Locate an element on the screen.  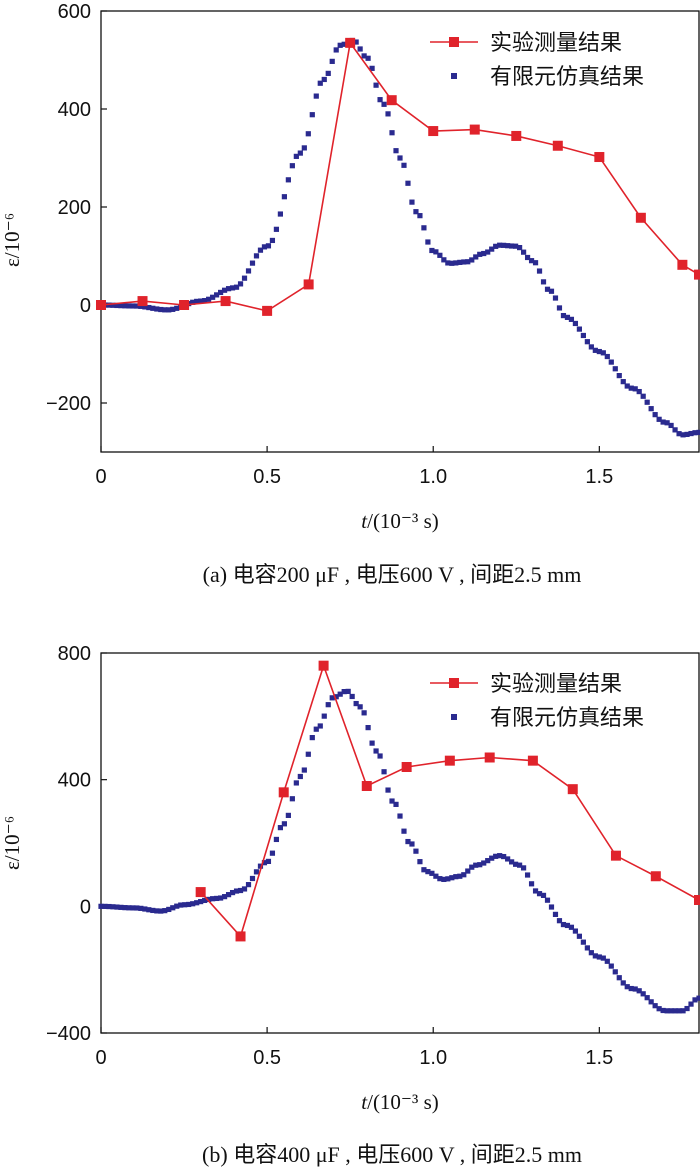
legend-label-simulation-b: 有限元仿真结果 is located at coordinates (567, 718).